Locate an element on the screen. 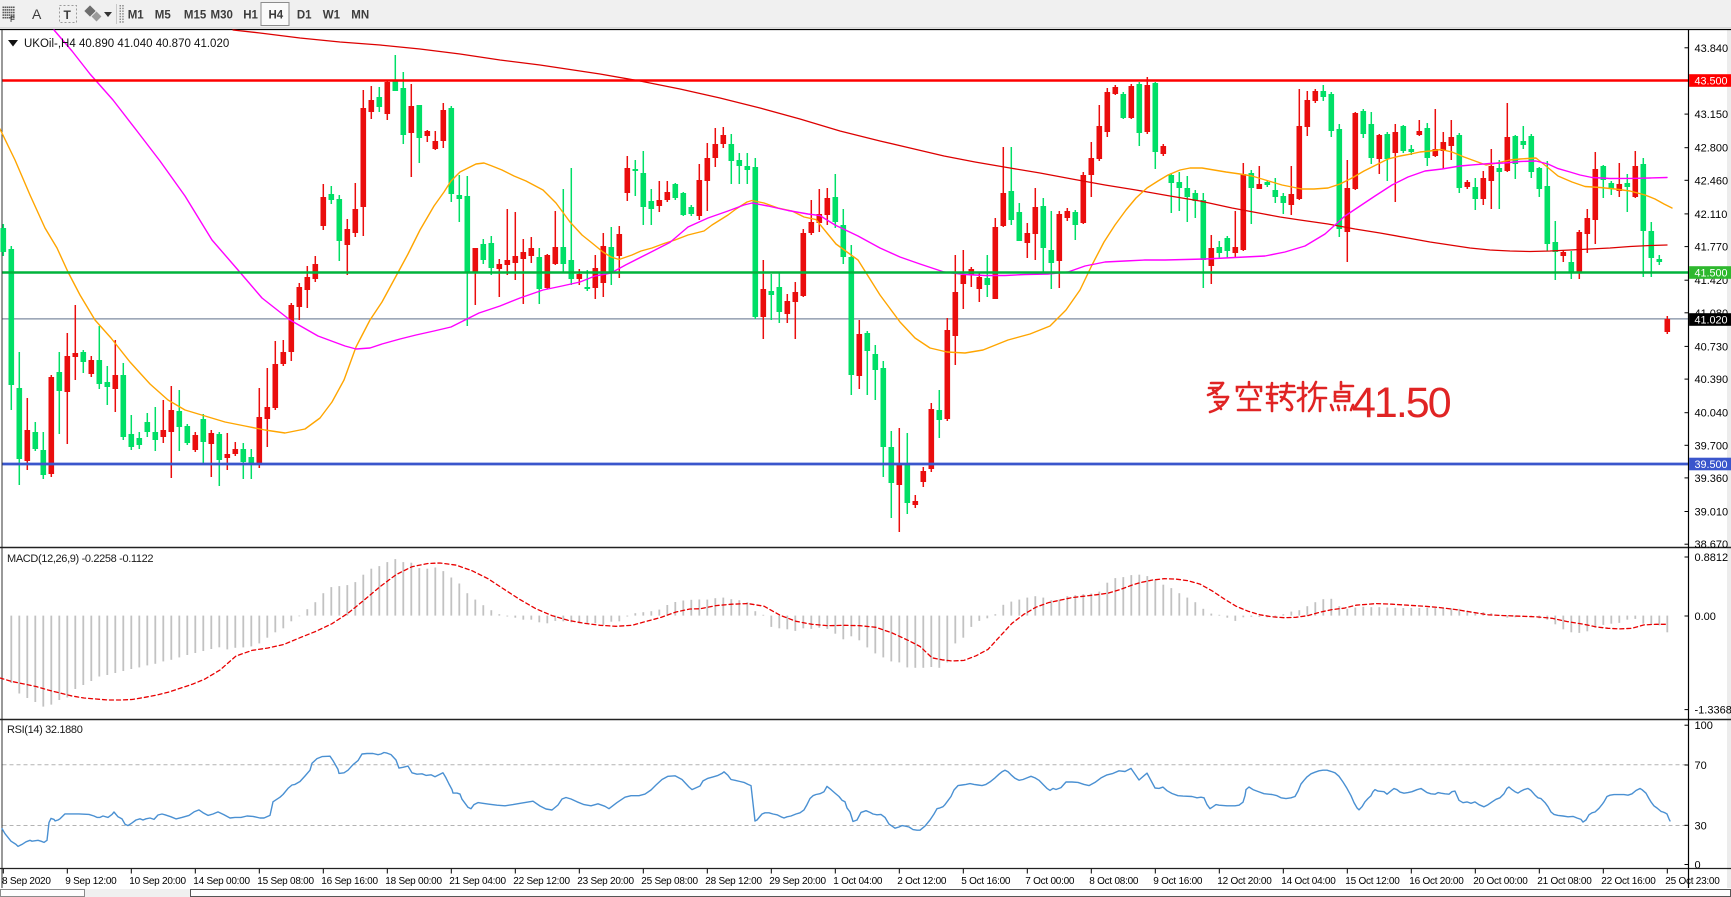  svg-text: 38.670 is located at coordinates (1712, 545).